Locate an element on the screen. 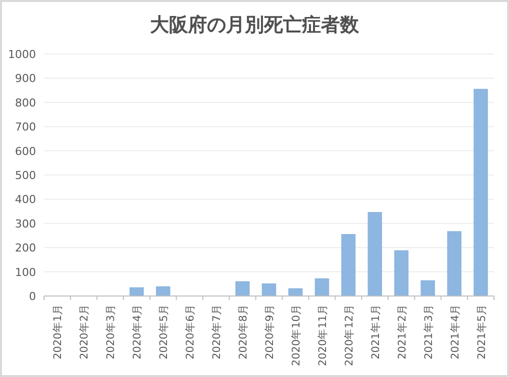 The image size is (509, 377). x-tick-label: 2020年11月 is located at coordinates (322, 335).